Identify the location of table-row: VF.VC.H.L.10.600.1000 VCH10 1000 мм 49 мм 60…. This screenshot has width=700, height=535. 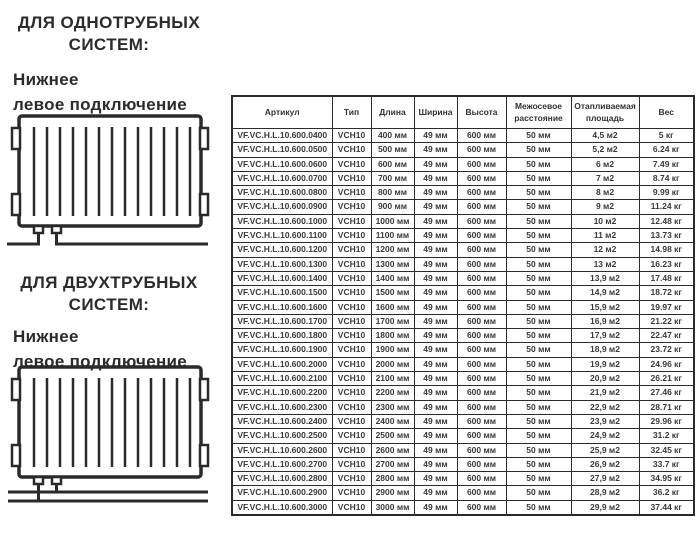
(463, 221).